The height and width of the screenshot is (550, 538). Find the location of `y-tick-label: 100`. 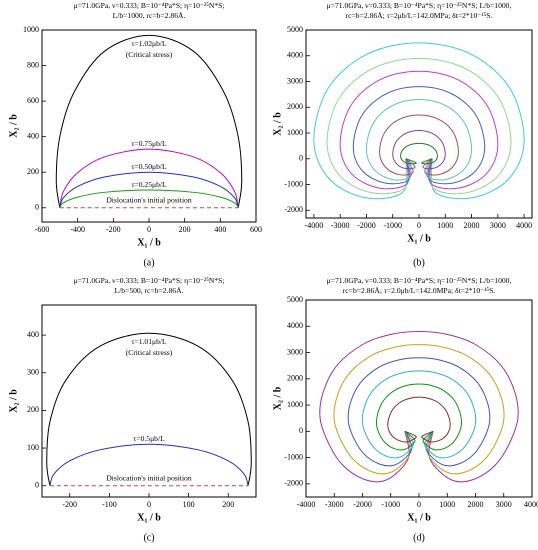

y-tick-label: 100 is located at coordinates (33, 447).